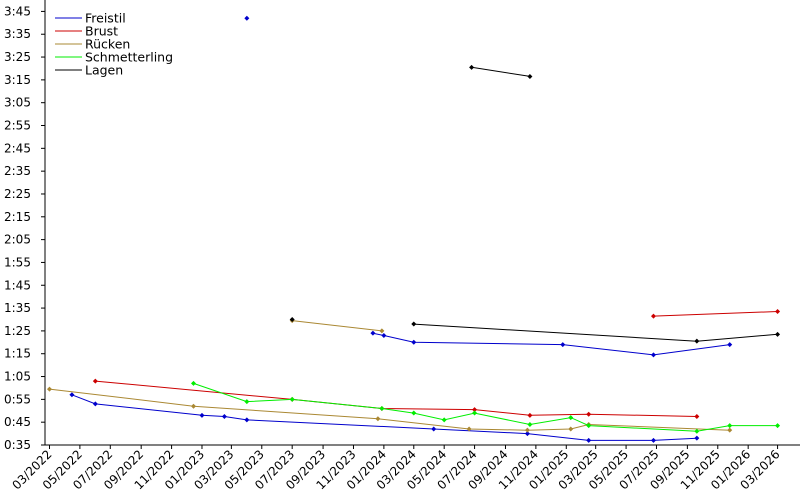 This screenshot has height=500, width=800. Describe the element at coordinates (104, 70) in the screenshot. I see `legend-label: Lagen` at that location.